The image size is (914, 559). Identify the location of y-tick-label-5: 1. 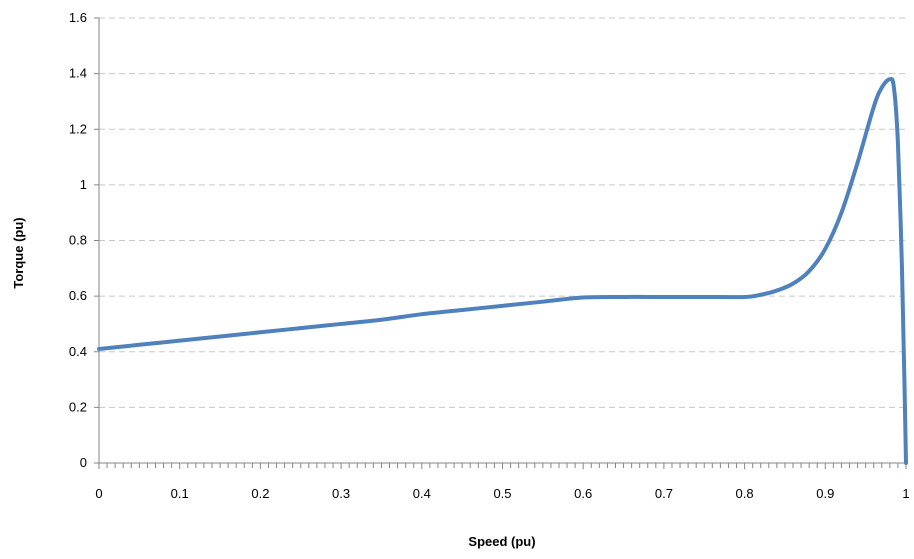
(83, 184).